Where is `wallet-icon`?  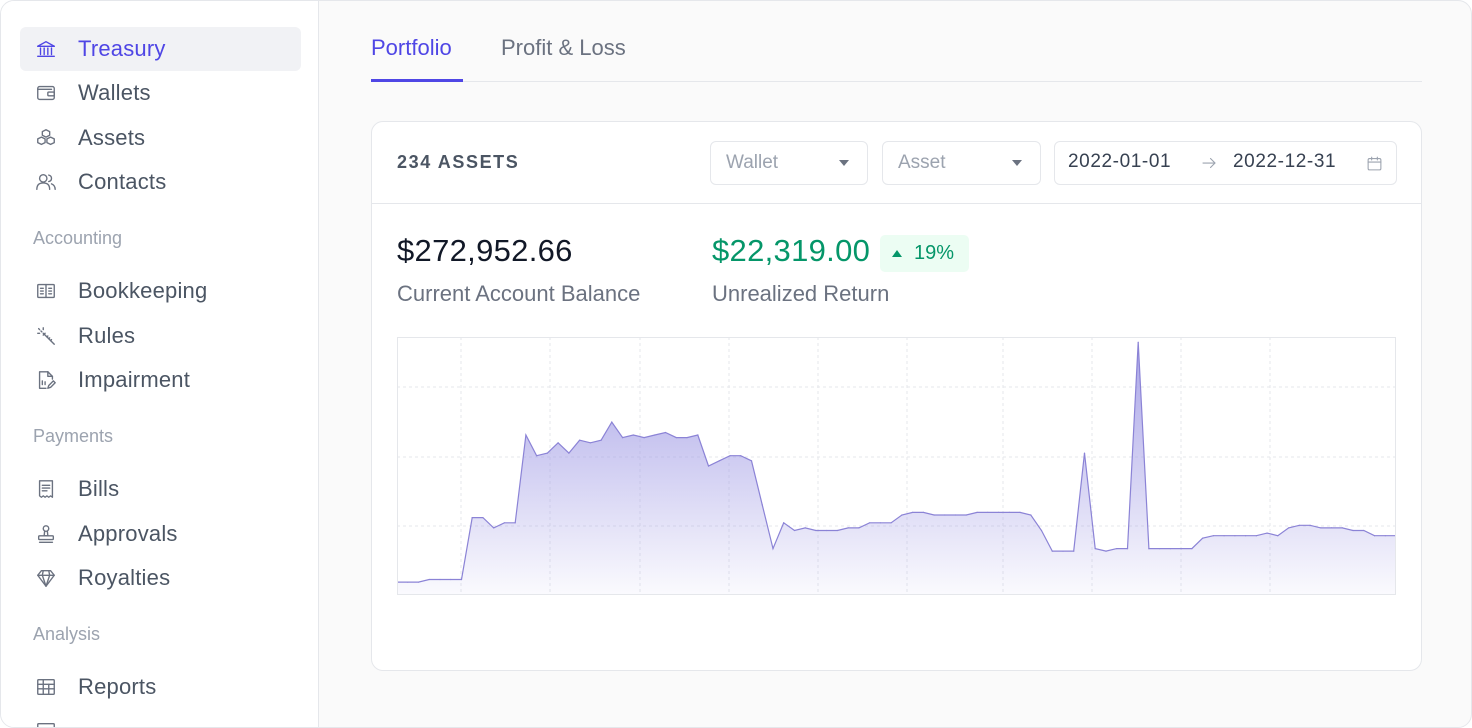
wallet-icon is located at coordinates (46, 93).